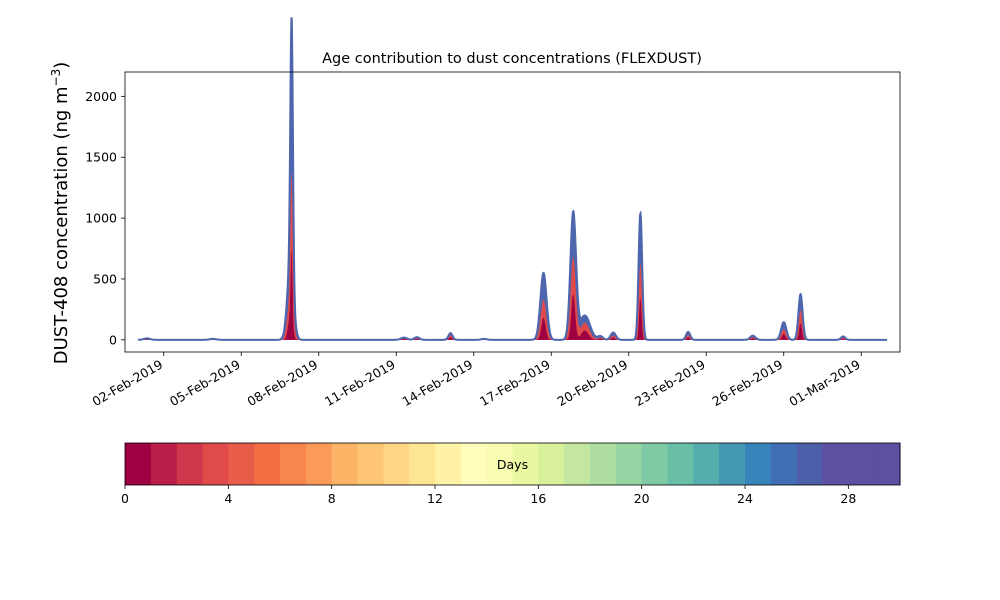  Describe the element at coordinates (745, 498) in the screenshot. I see `colorbar-tick-label: 24` at that location.